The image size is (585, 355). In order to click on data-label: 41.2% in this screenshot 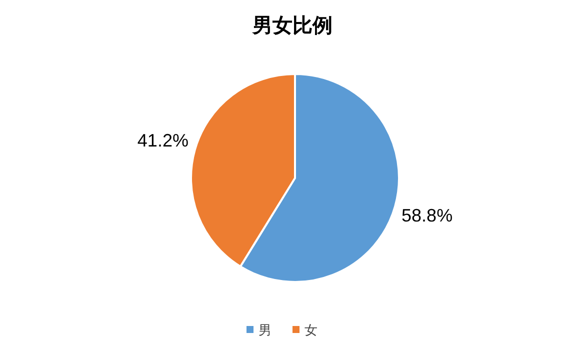, I will do `click(162, 140)`.